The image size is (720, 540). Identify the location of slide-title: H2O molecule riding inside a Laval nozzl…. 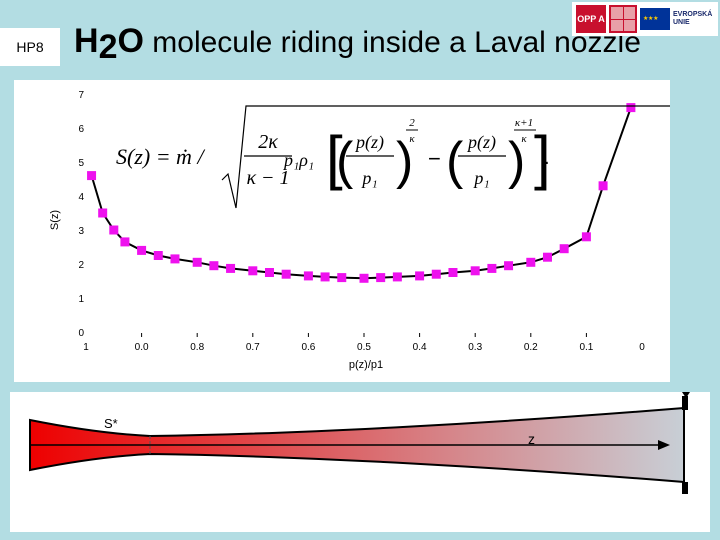
(357, 44).